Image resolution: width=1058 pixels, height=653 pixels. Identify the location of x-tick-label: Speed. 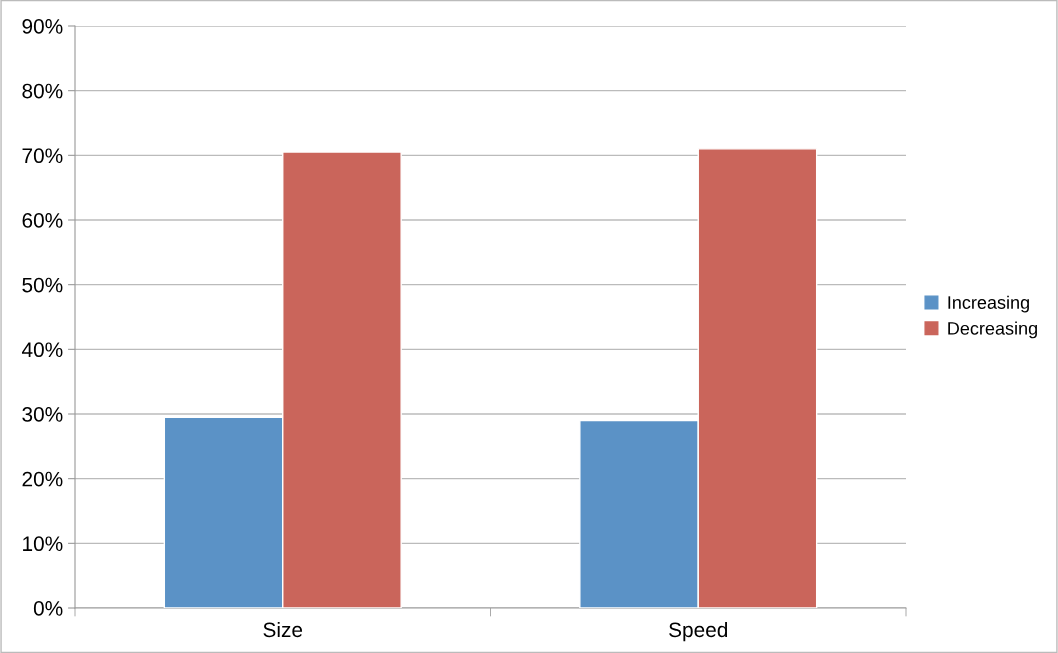
(698, 631).